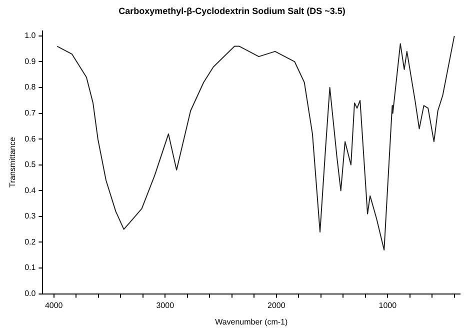 The width and height of the screenshot is (474, 331). I want to click on chart-title: Carboxymethyl-β-Cyclodextrin Sodium Salt (DS ~3.5), so click(232, 11).